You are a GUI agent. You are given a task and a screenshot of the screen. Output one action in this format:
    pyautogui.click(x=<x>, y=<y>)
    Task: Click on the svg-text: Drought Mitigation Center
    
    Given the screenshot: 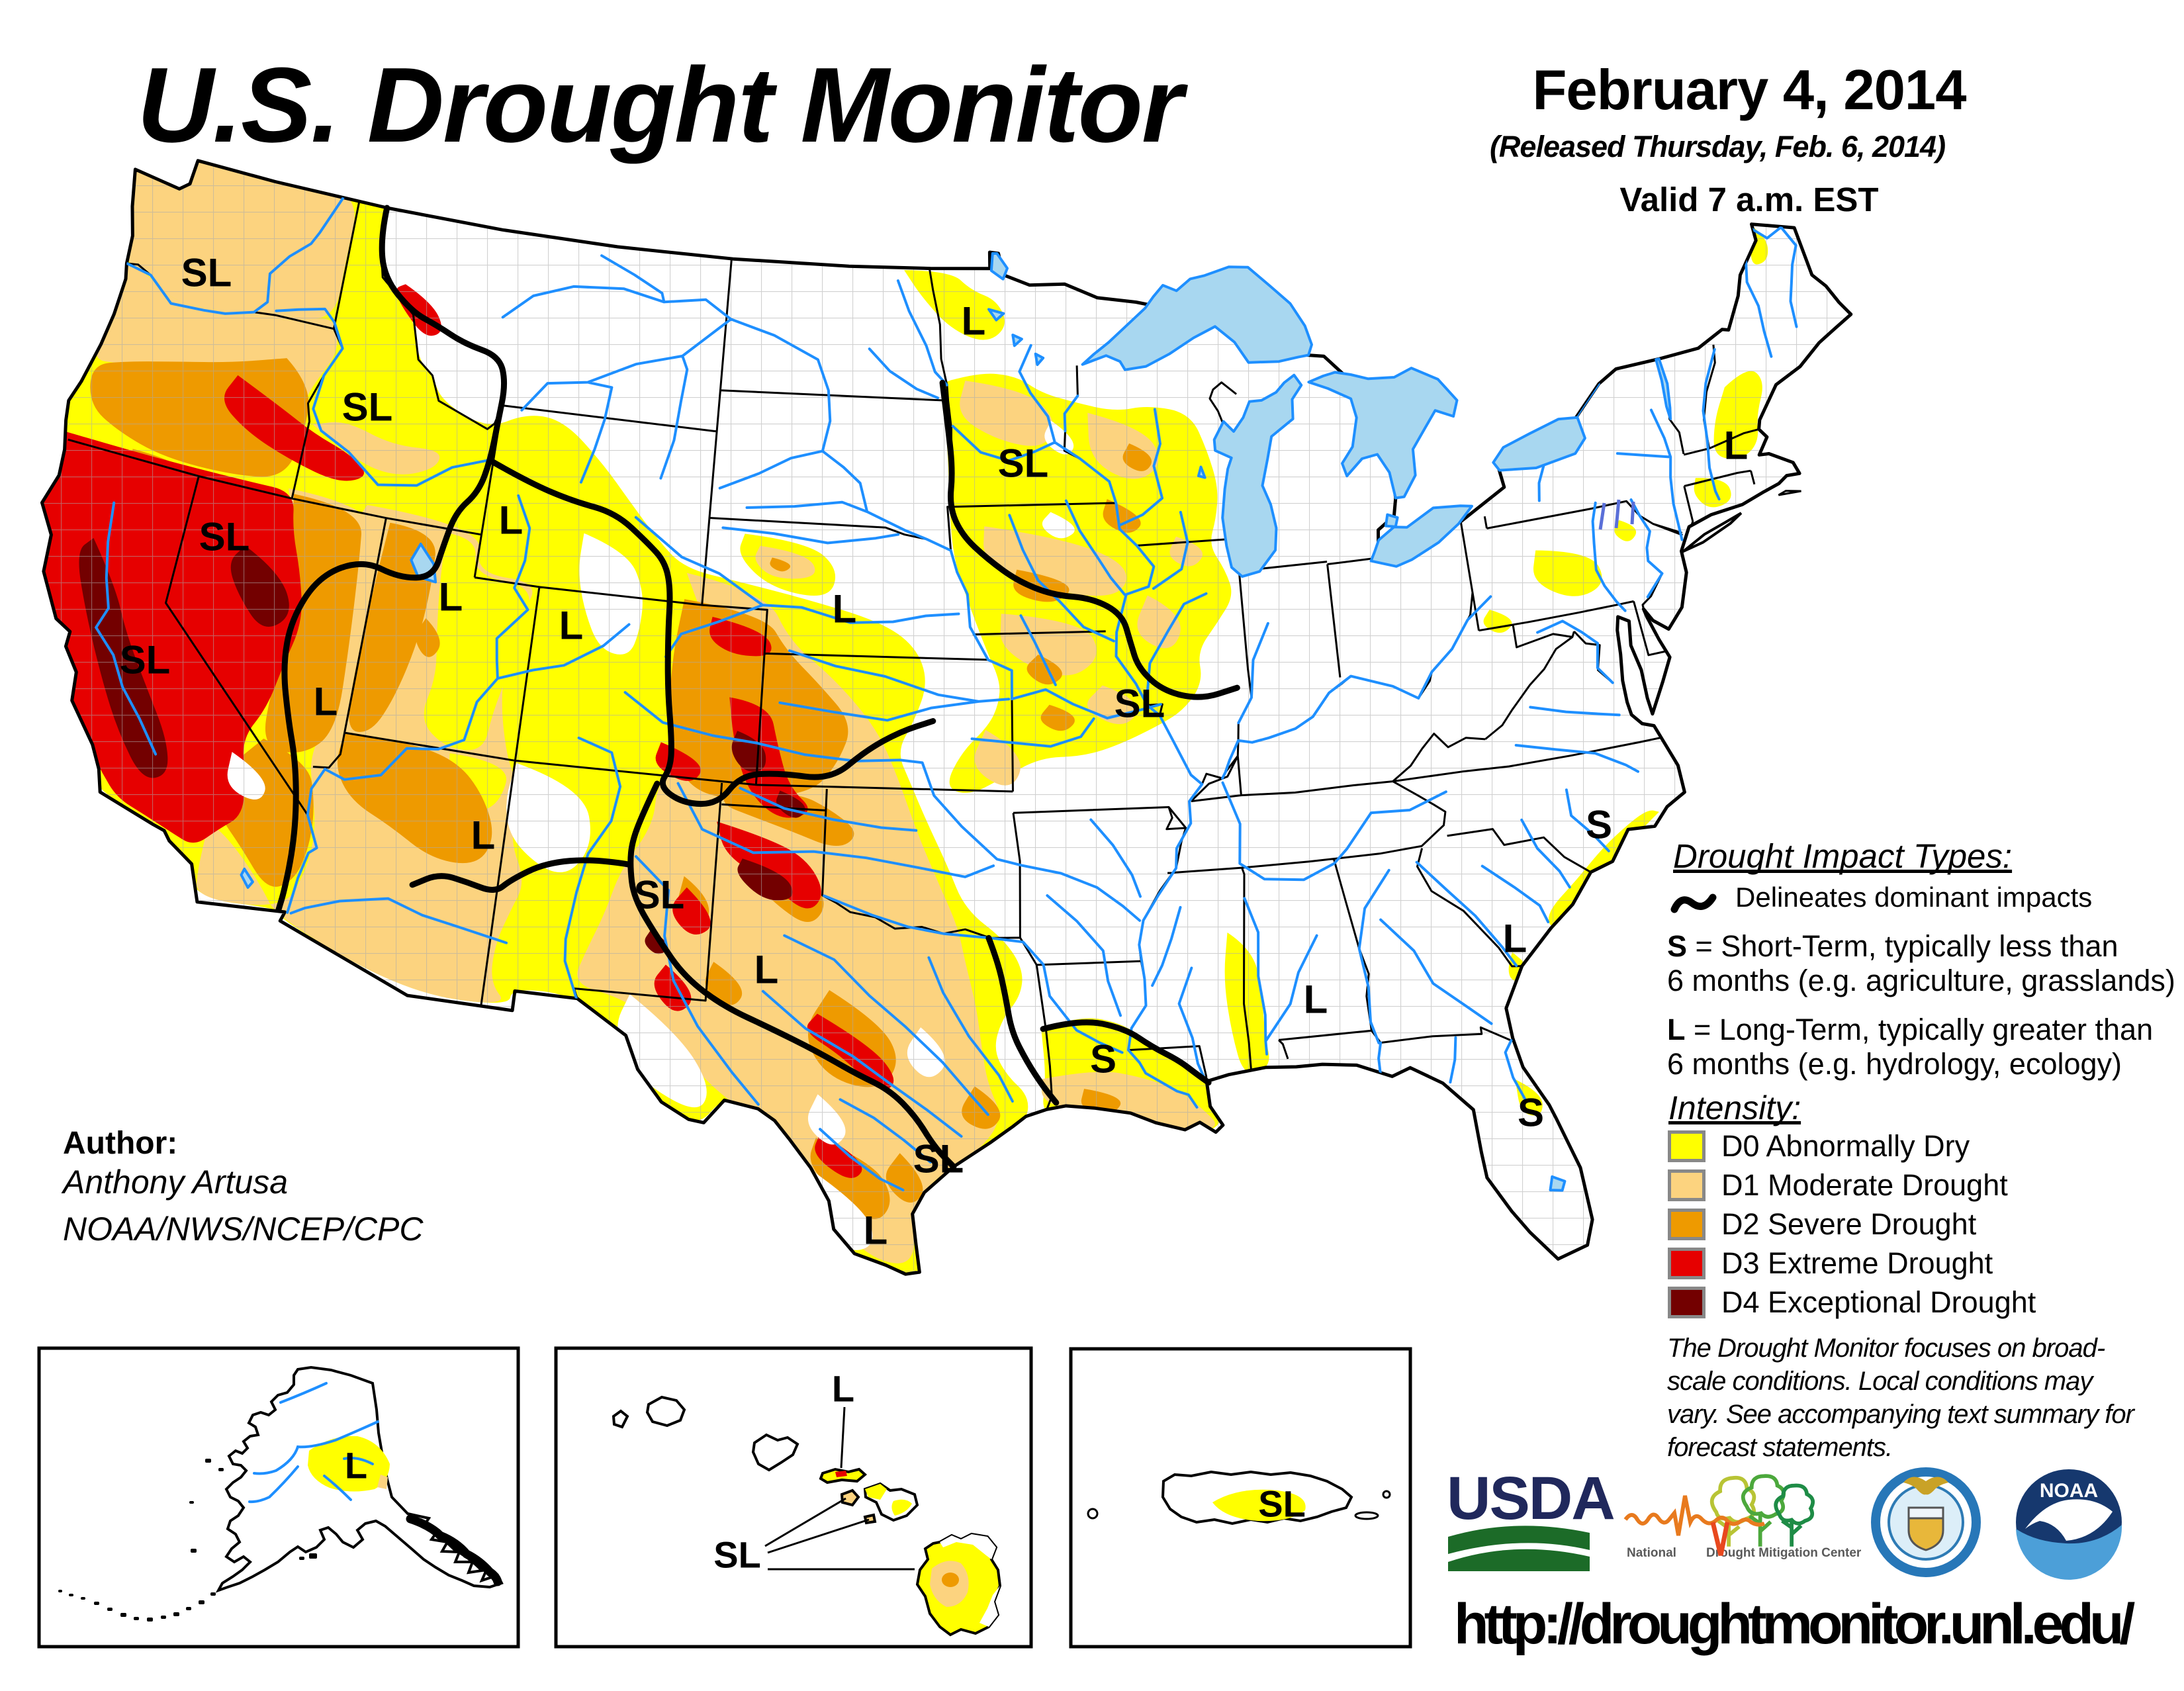 What is the action you would take?
    pyautogui.click(x=1784, y=1553)
    